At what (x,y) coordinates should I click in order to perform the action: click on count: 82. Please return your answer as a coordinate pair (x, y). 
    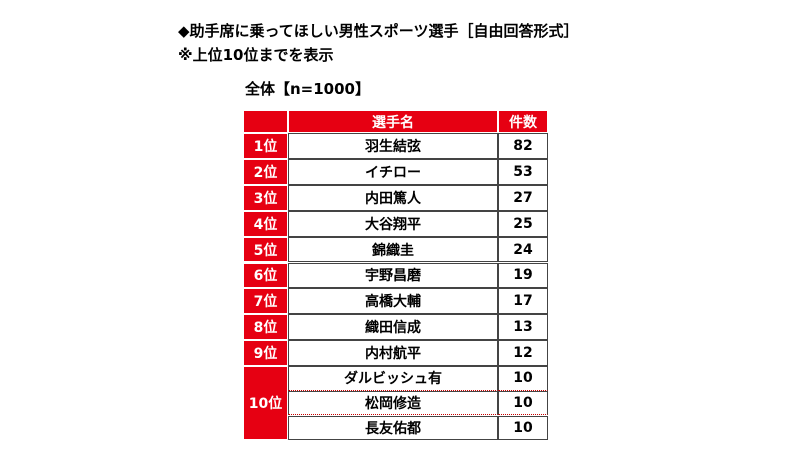
    Looking at the image, I should click on (523, 146).